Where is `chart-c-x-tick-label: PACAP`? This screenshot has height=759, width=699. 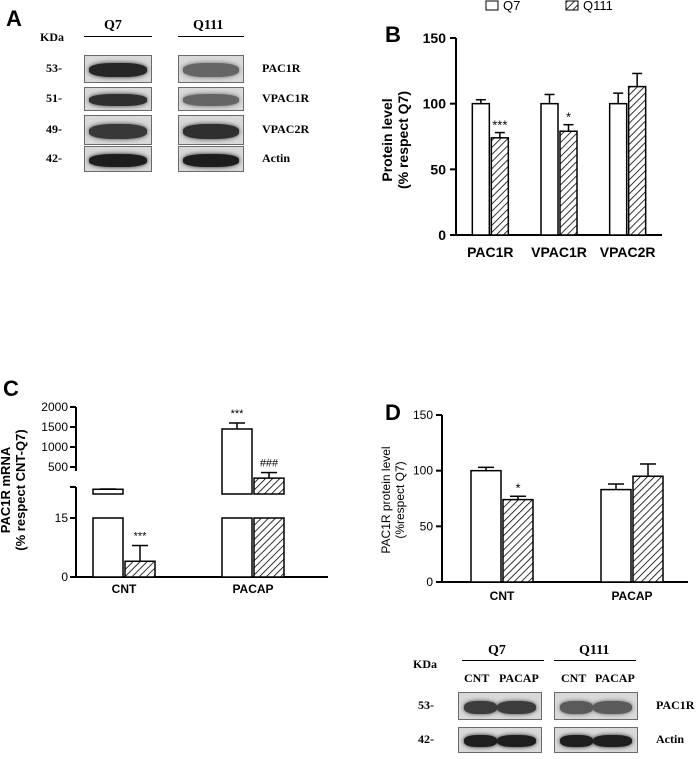
chart-c-x-tick-label: PACAP is located at coordinates (252, 589).